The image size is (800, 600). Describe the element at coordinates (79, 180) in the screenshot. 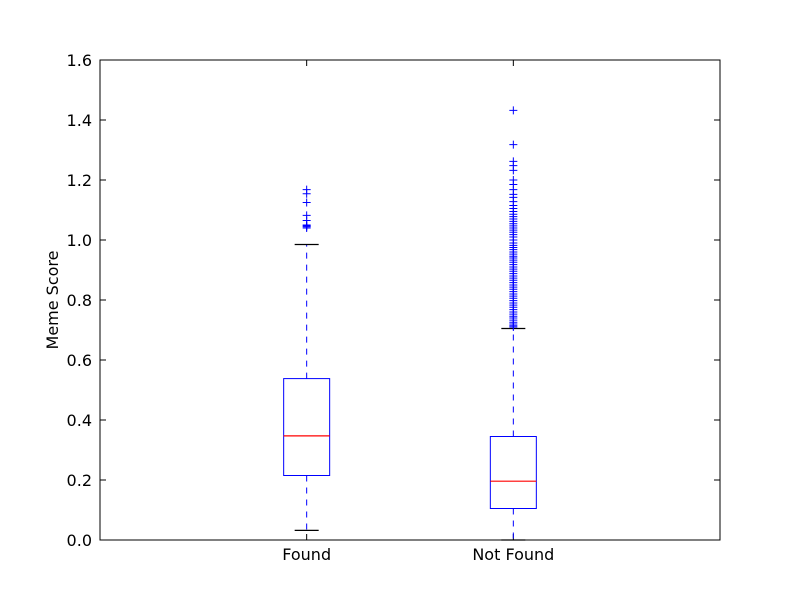

I see `y-tick-label: 1.2` at that location.